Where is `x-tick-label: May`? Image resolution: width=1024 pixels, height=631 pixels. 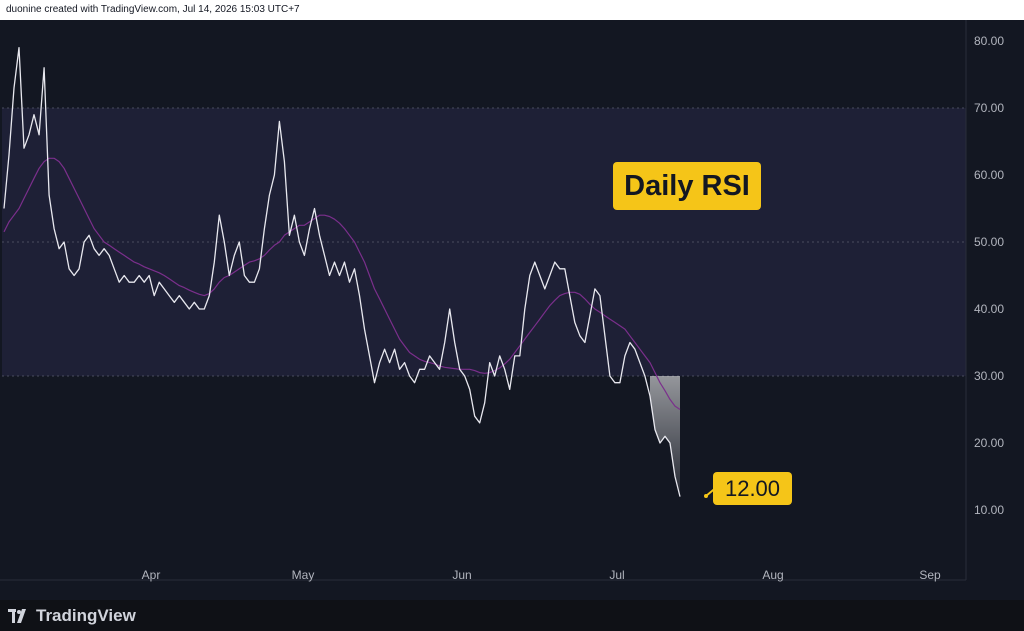 x-tick-label: May is located at coordinates (303, 575).